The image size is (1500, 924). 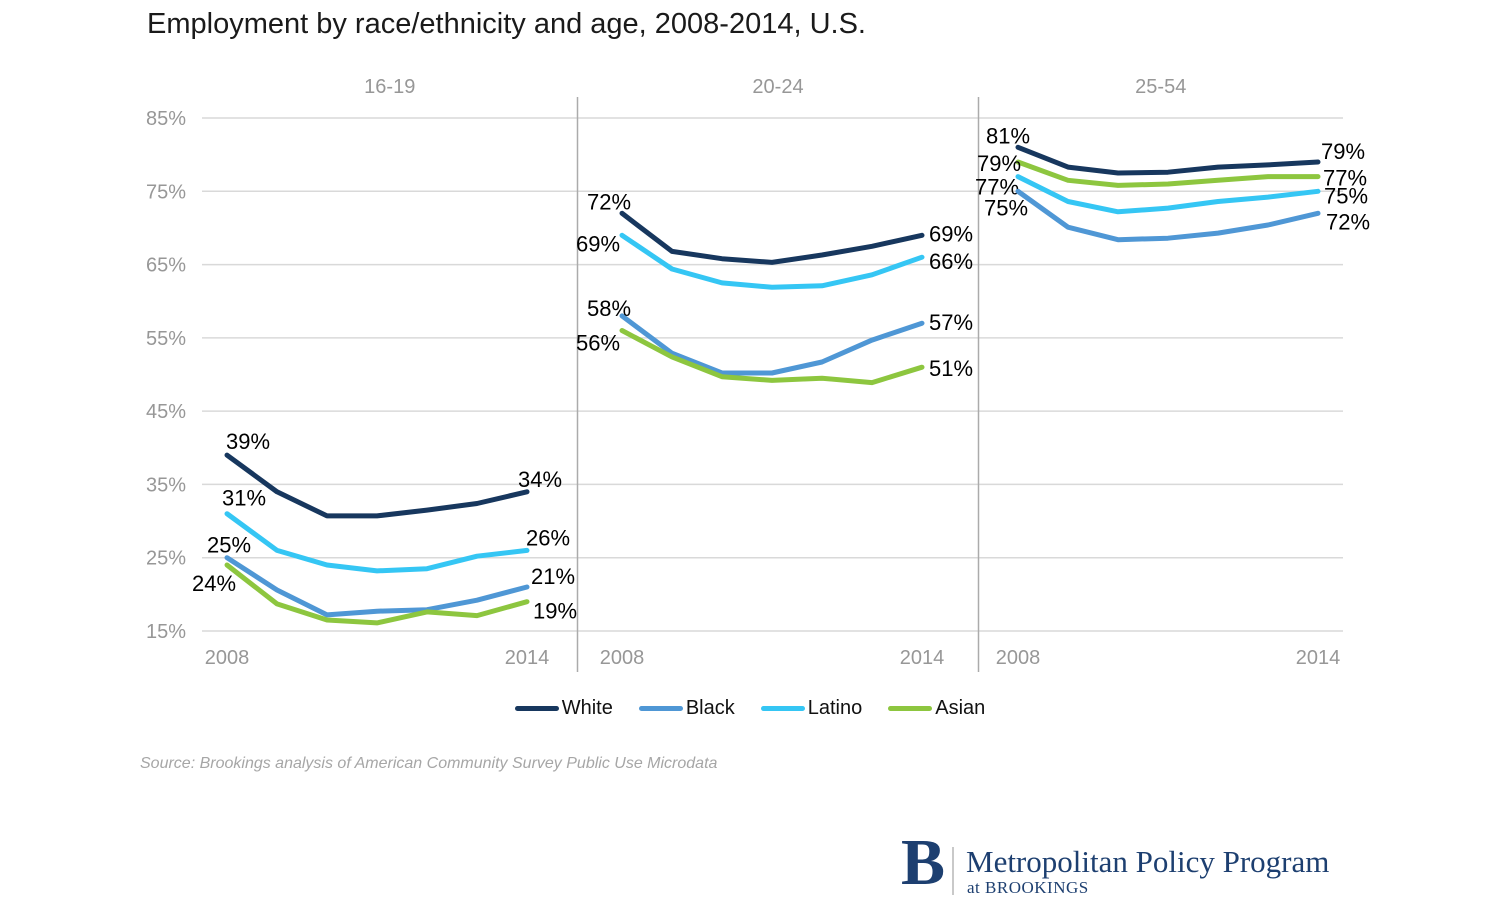 I want to click on y-axis-tick-label: 45%, so click(x=166, y=412).